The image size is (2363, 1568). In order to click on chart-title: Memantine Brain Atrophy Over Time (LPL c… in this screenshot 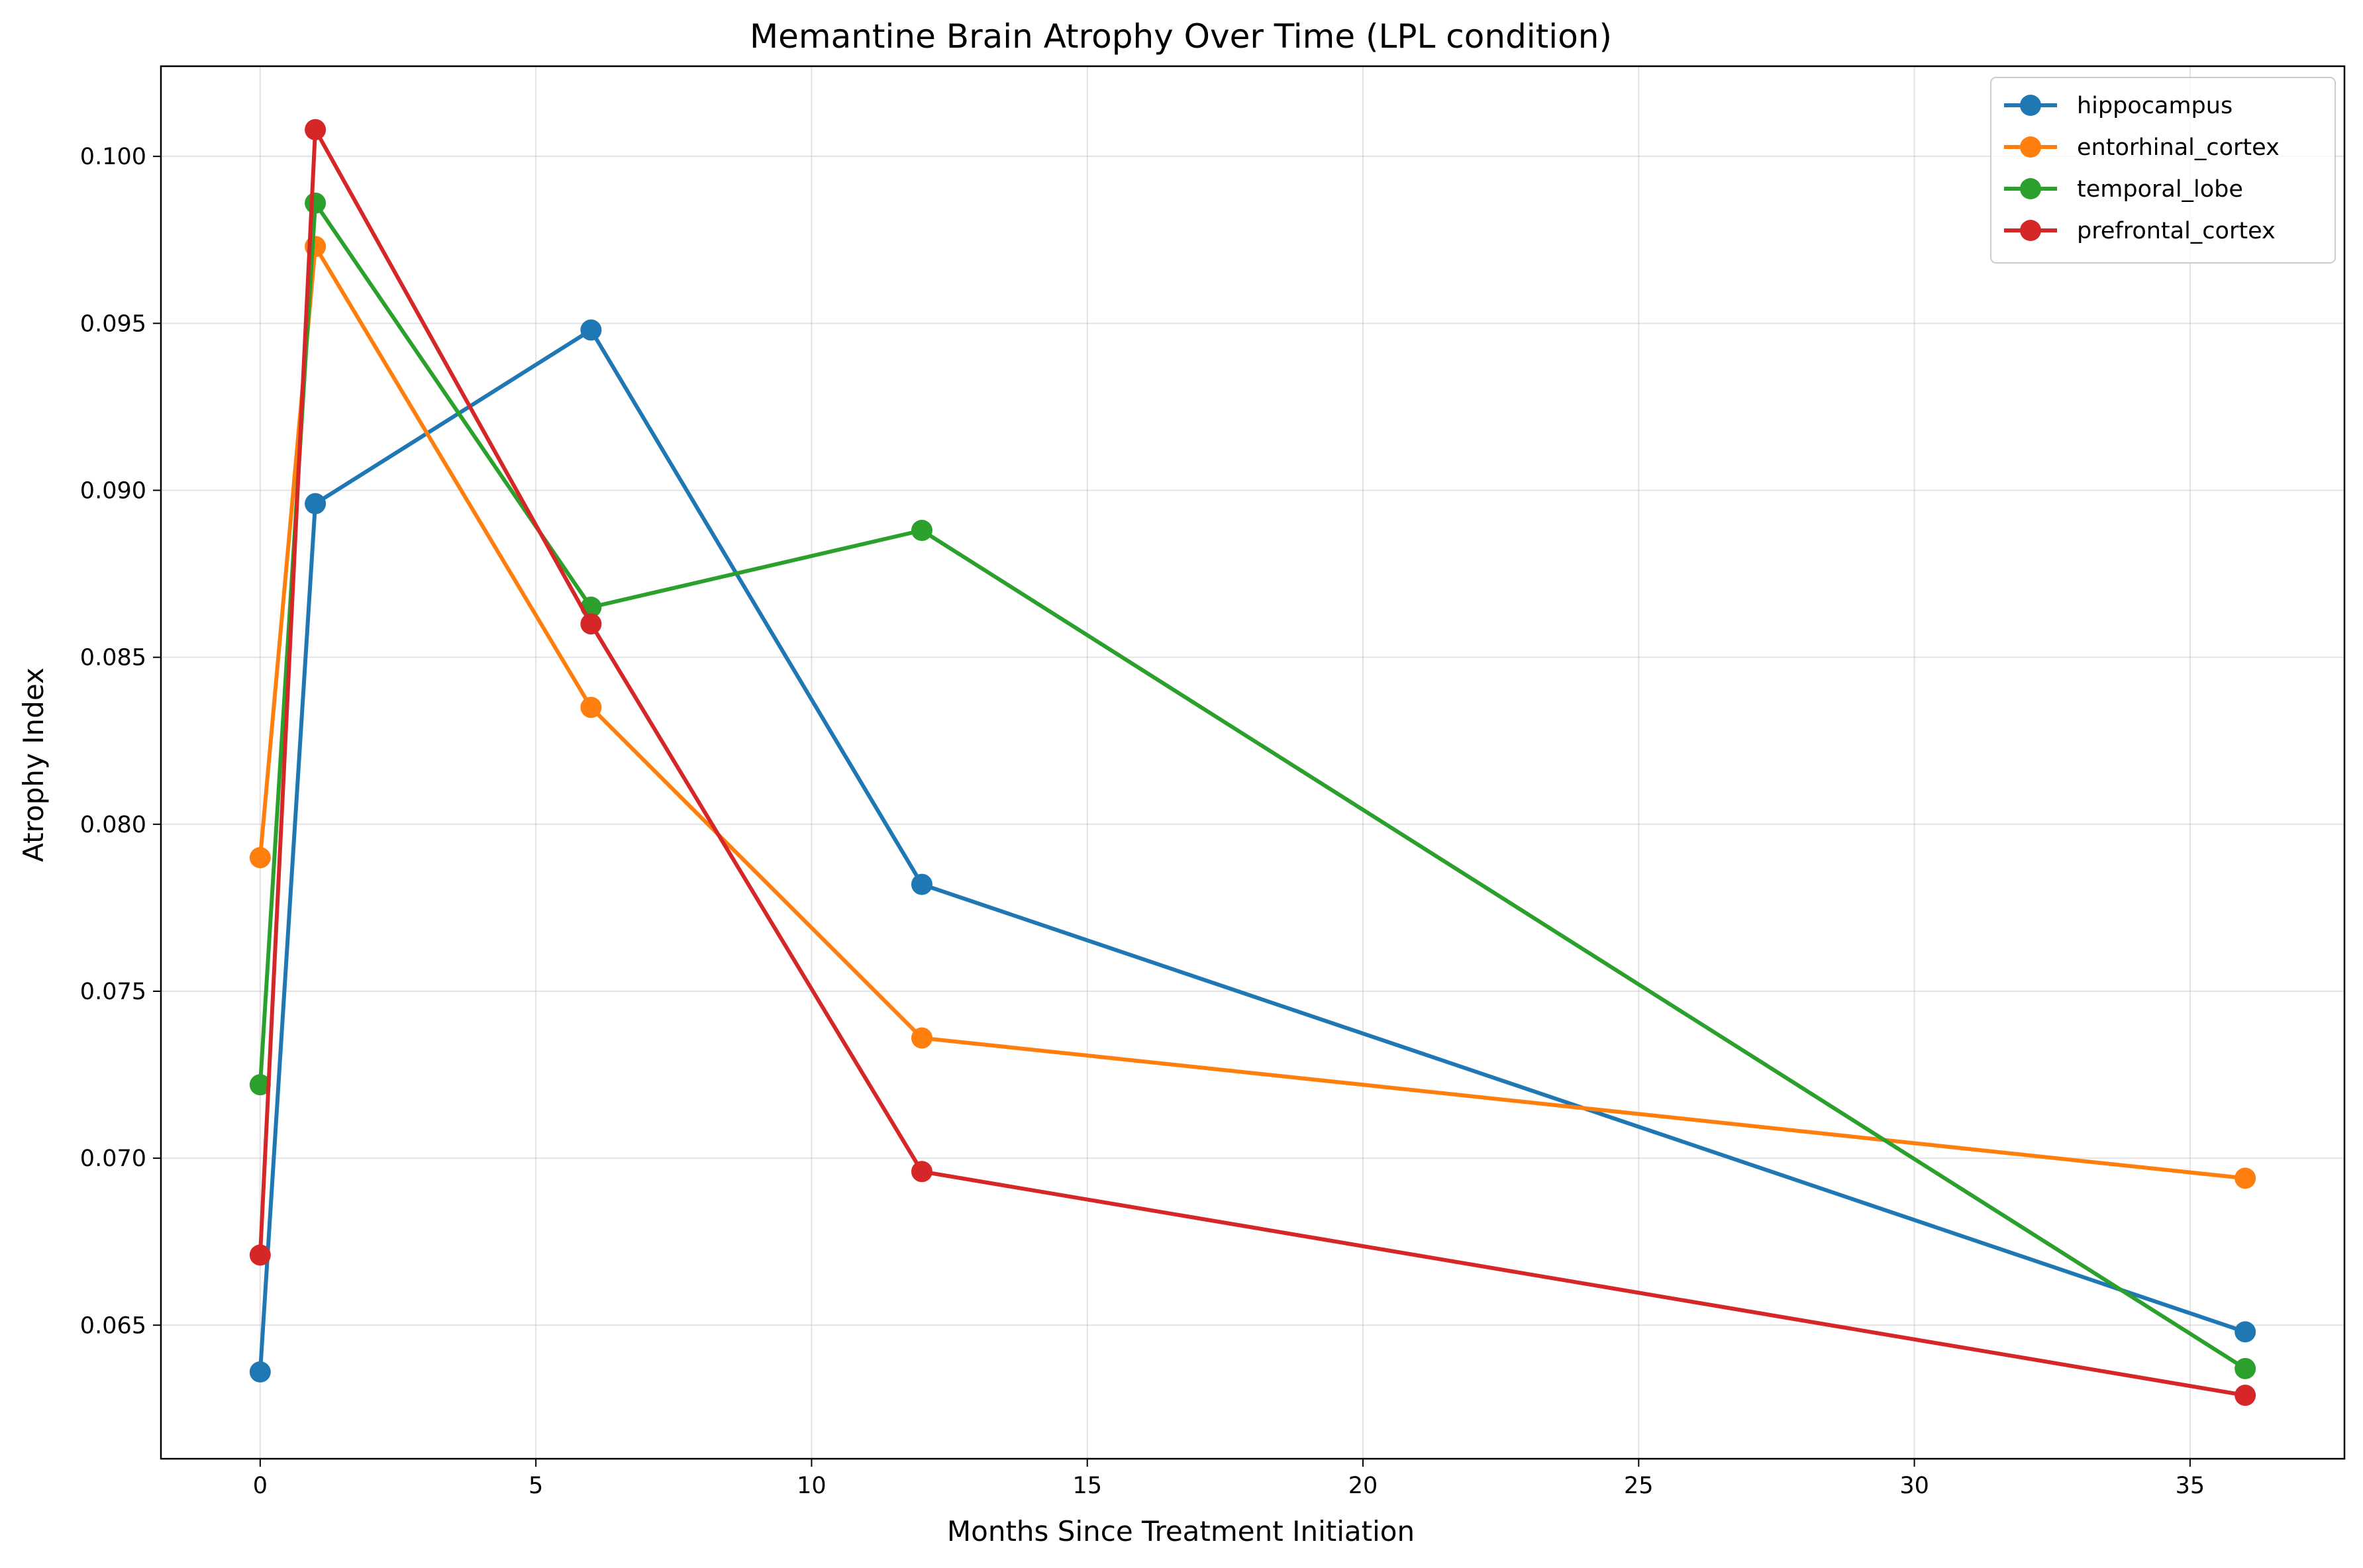, I will do `click(1181, 36)`.